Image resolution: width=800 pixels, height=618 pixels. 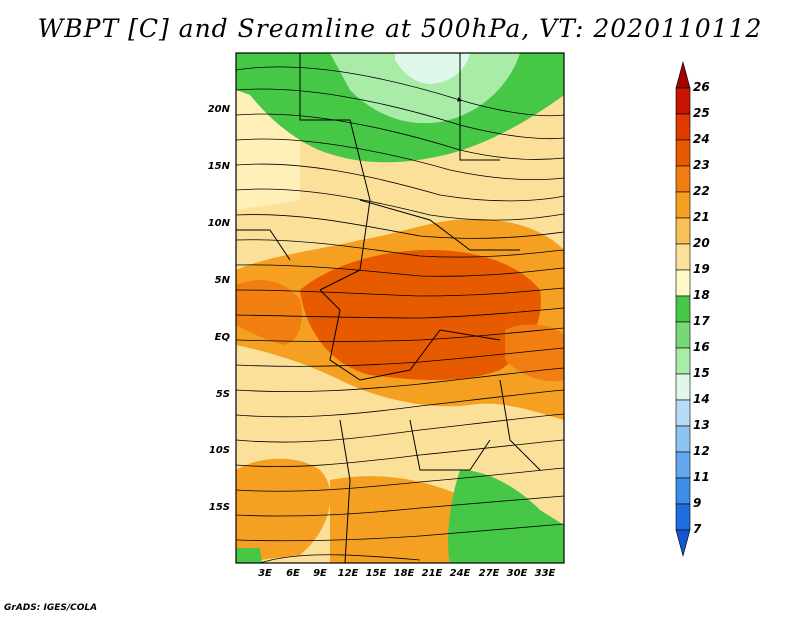 What do you see at coordinates (222, 394) in the screenshot?
I see `lat-label: 5S` at bounding box center [222, 394].